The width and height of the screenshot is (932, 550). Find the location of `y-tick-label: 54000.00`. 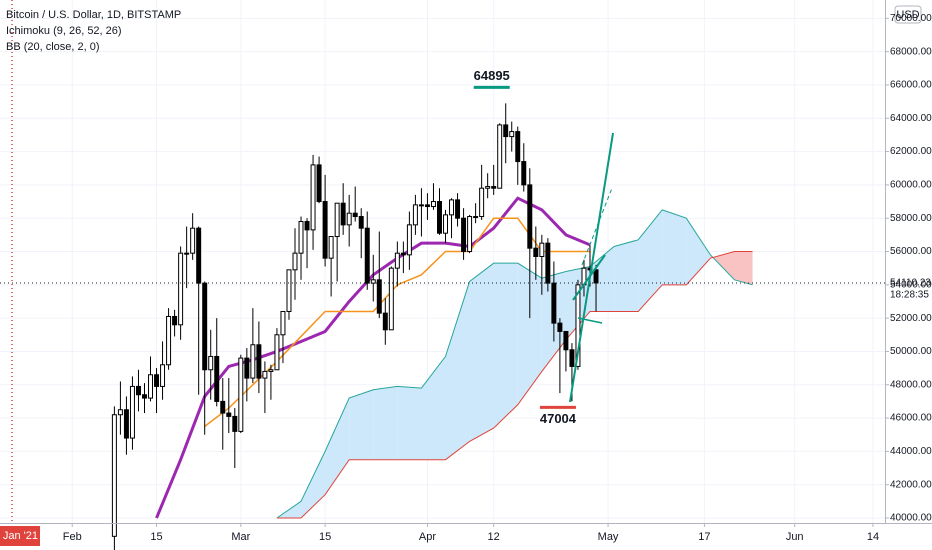

y-tick-label: 54000.00 is located at coordinates (911, 284).